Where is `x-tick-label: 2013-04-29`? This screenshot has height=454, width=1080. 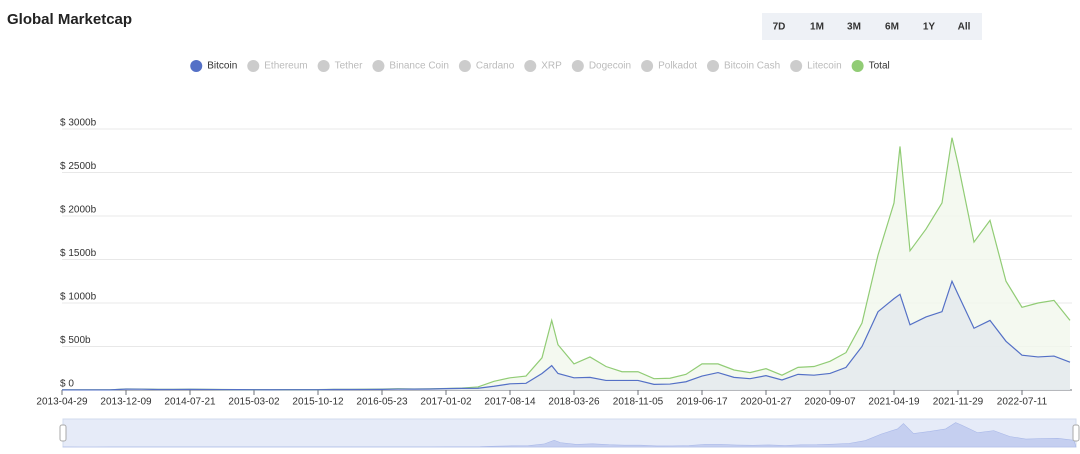 x-tick-label: 2013-04-29 is located at coordinates (62, 402).